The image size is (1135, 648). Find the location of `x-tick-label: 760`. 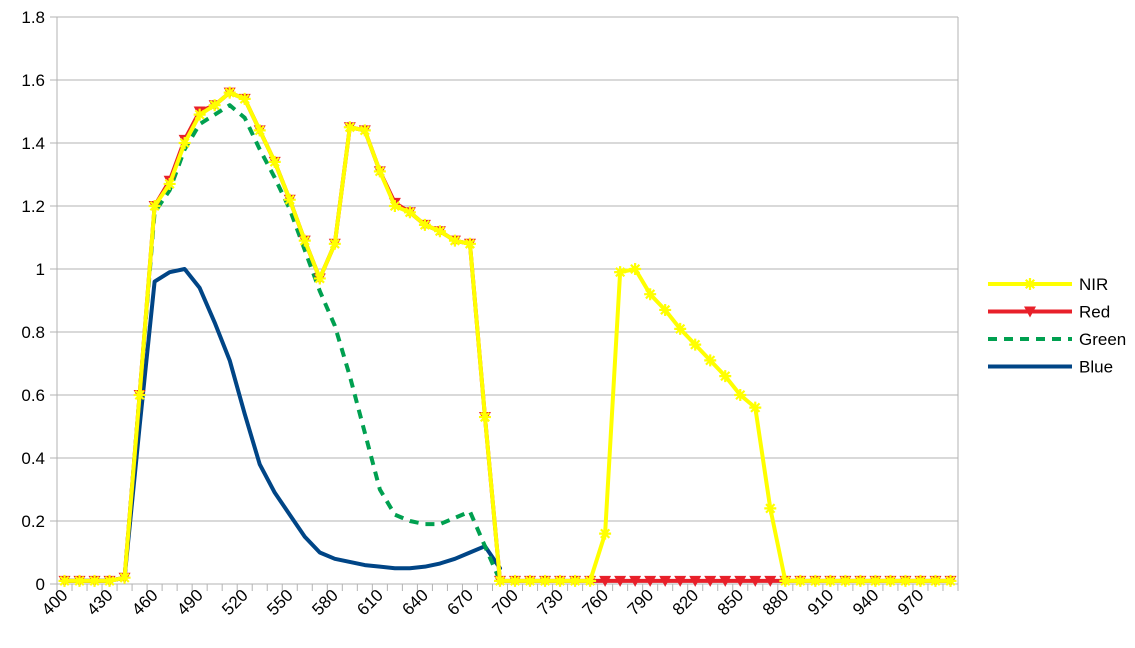

x-tick-label: 760 is located at coordinates (595, 602).